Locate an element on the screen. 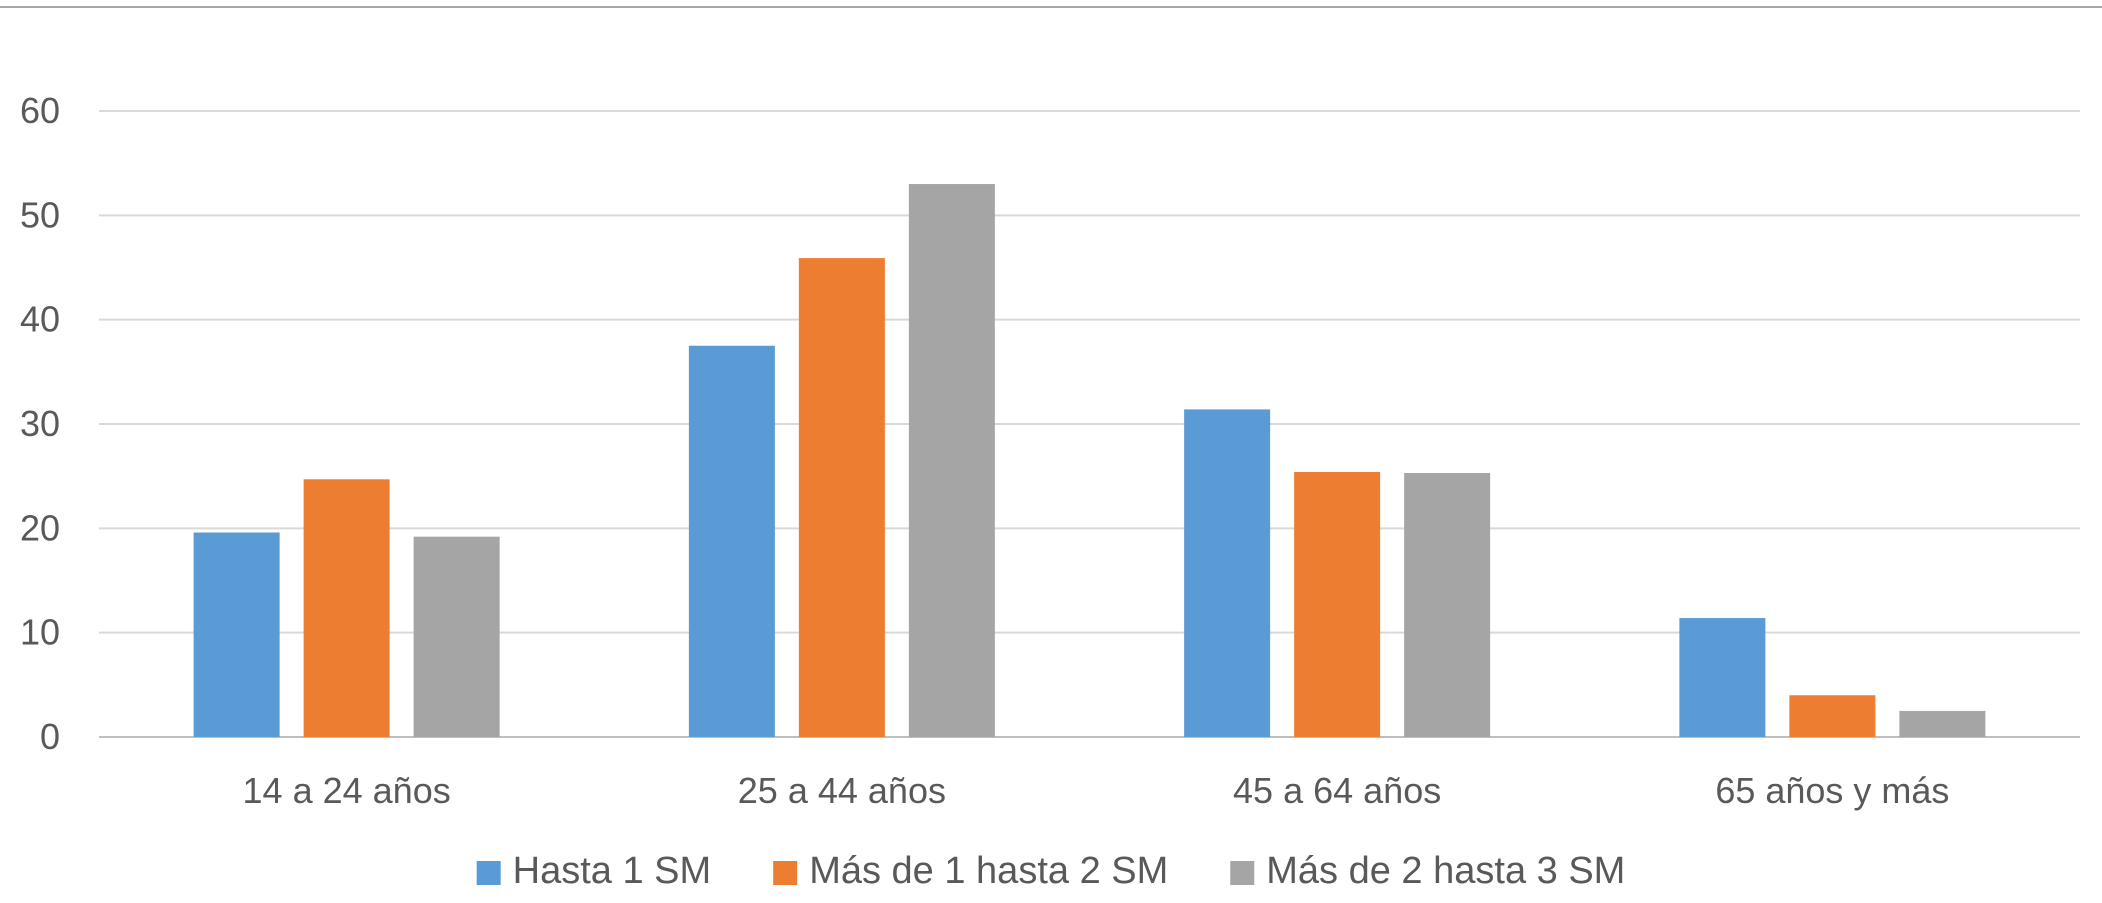  x-tick-label: 65 años y más is located at coordinates (1832, 790).